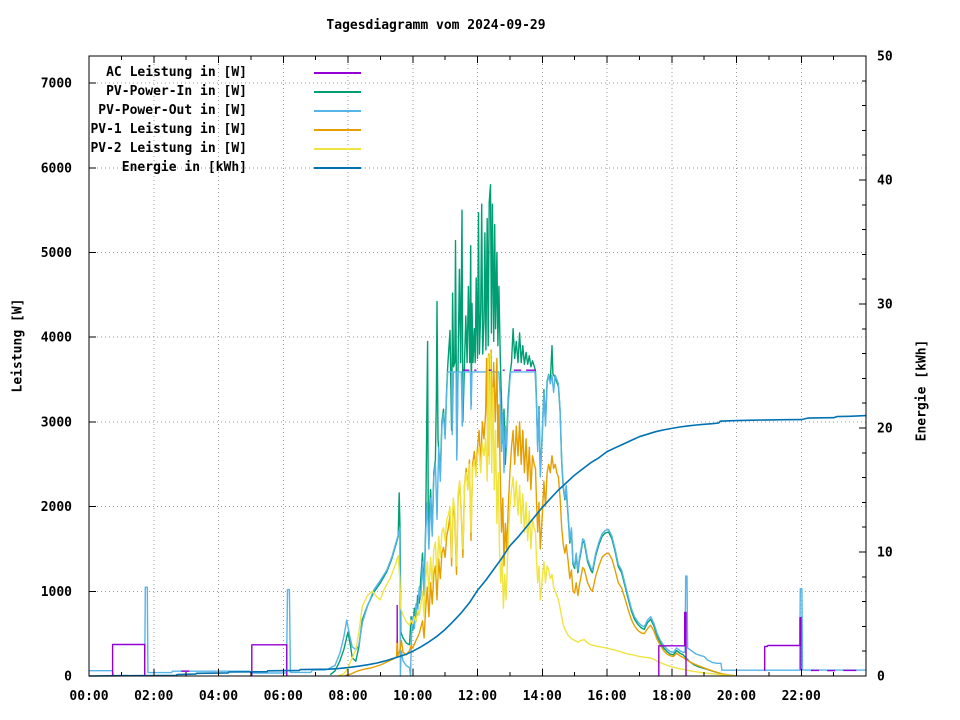 This screenshot has height=720, width=960. Describe the element at coordinates (153, 696) in the screenshot. I see `x-tick-label: 02:00` at that location.